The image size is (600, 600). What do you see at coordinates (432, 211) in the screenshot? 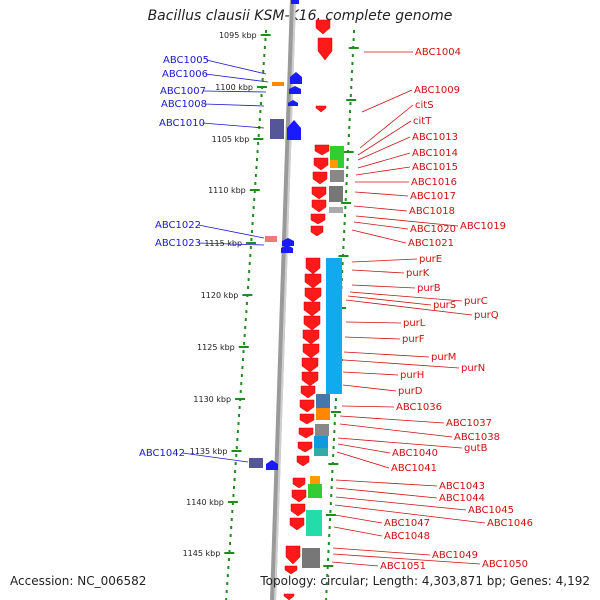
I see `gene-label-right: ABC1018` at bounding box center [432, 211].